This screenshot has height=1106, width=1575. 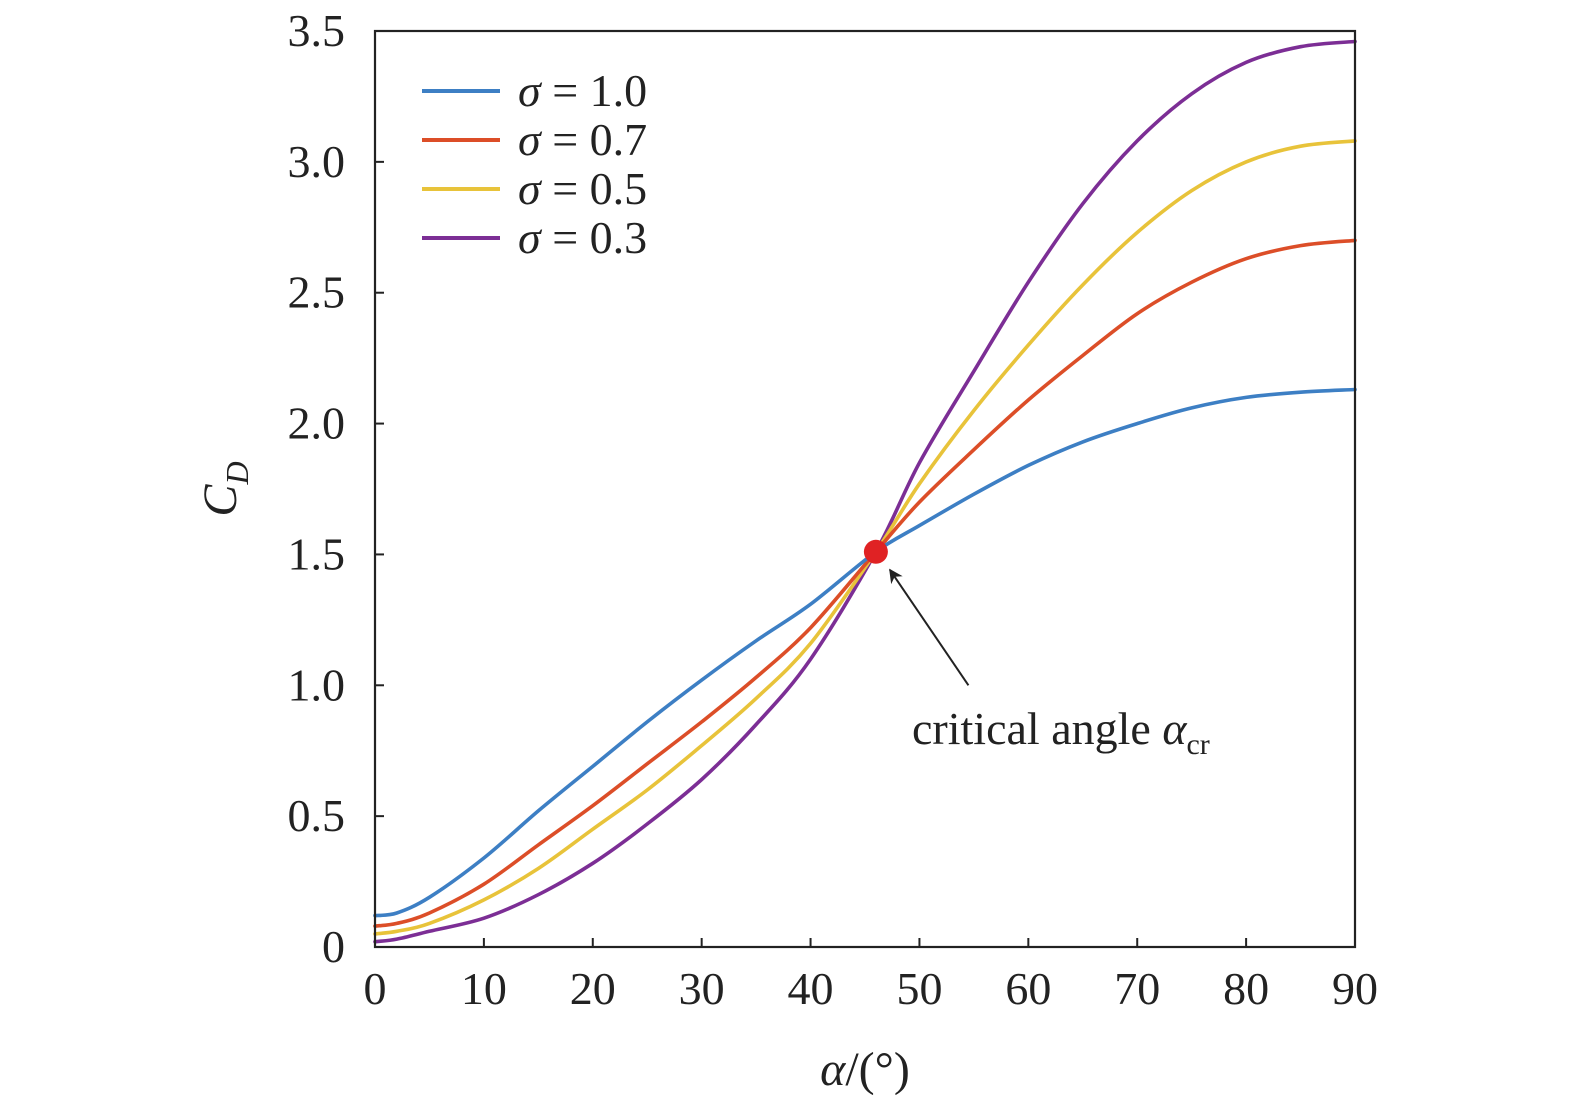 What do you see at coordinates (929, 627) in the screenshot?
I see `annotation-arrow` at bounding box center [929, 627].